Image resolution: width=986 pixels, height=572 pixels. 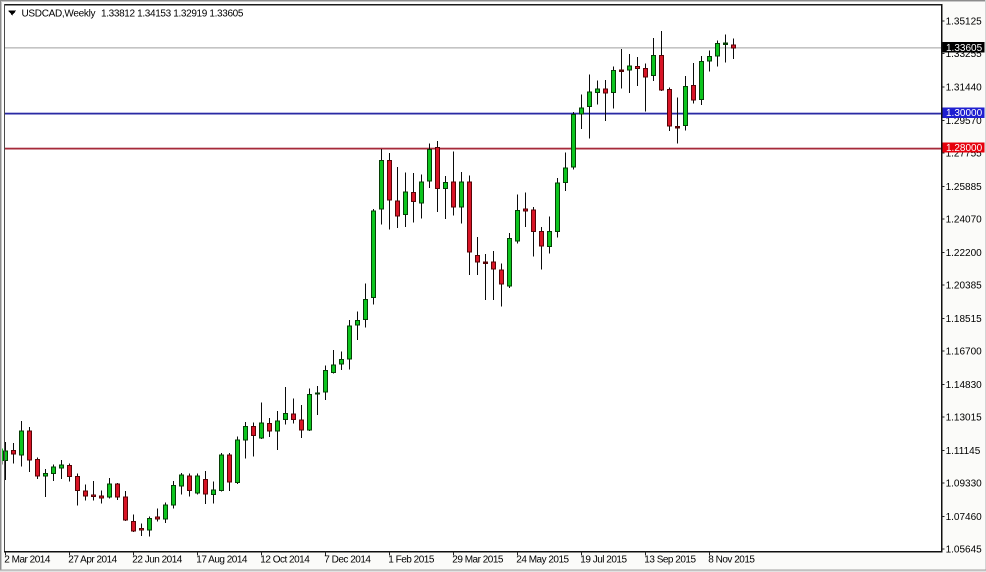 What do you see at coordinates (964, 48) in the screenshot?
I see `svg-text: 1.33605` at bounding box center [964, 48].